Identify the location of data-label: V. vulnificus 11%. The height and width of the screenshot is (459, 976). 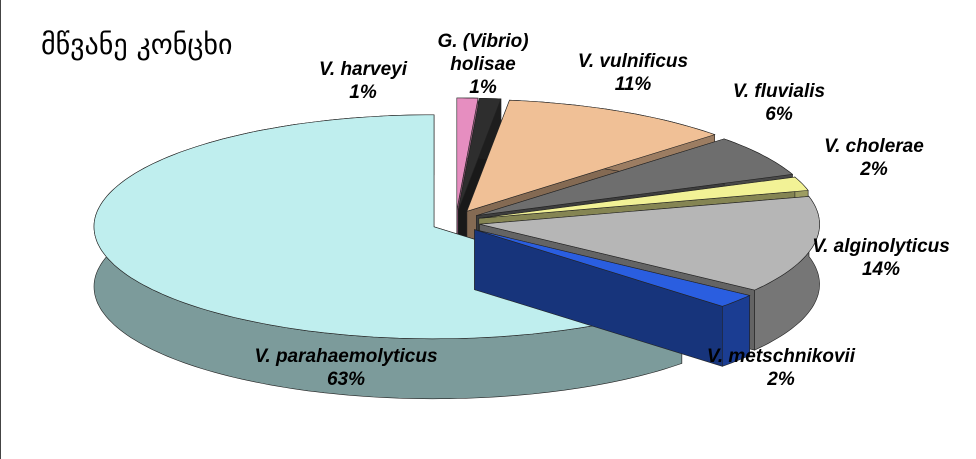
(633, 73).